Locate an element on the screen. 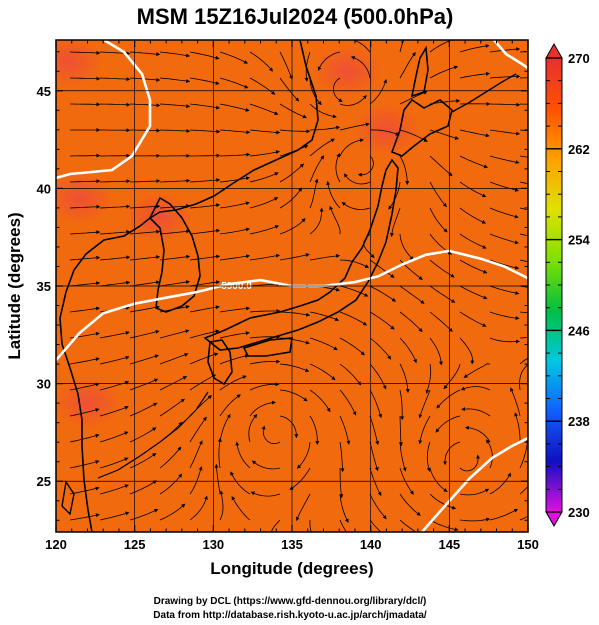 This screenshot has width=599, height=625. kuril-islands is located at coordinates (484, 93).